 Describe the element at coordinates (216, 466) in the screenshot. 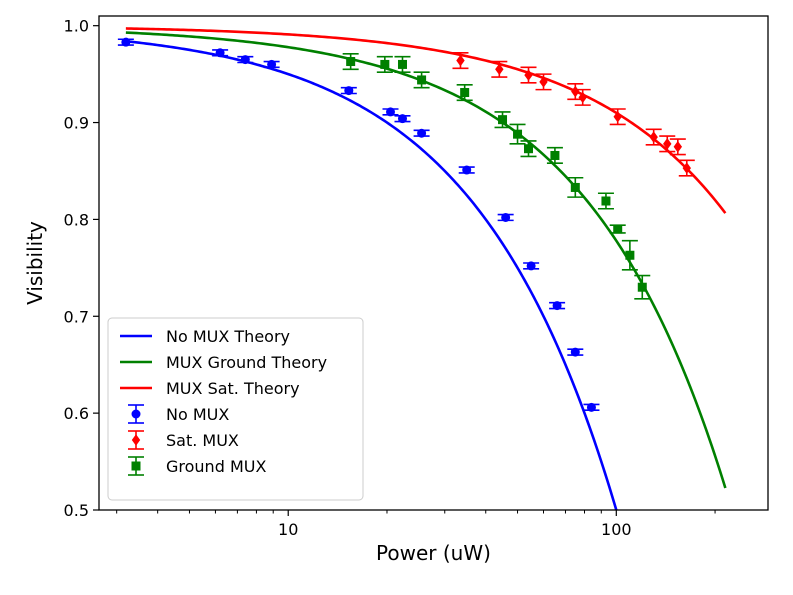

I see `legend-label: Ground MUX` at that location.